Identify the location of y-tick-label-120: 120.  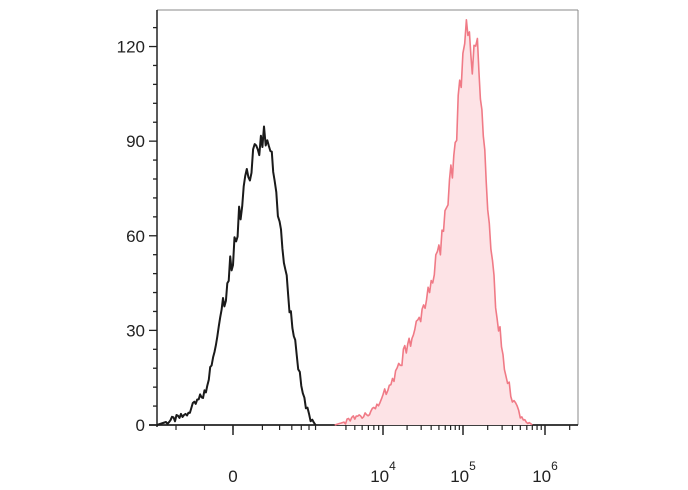
(131, 47).